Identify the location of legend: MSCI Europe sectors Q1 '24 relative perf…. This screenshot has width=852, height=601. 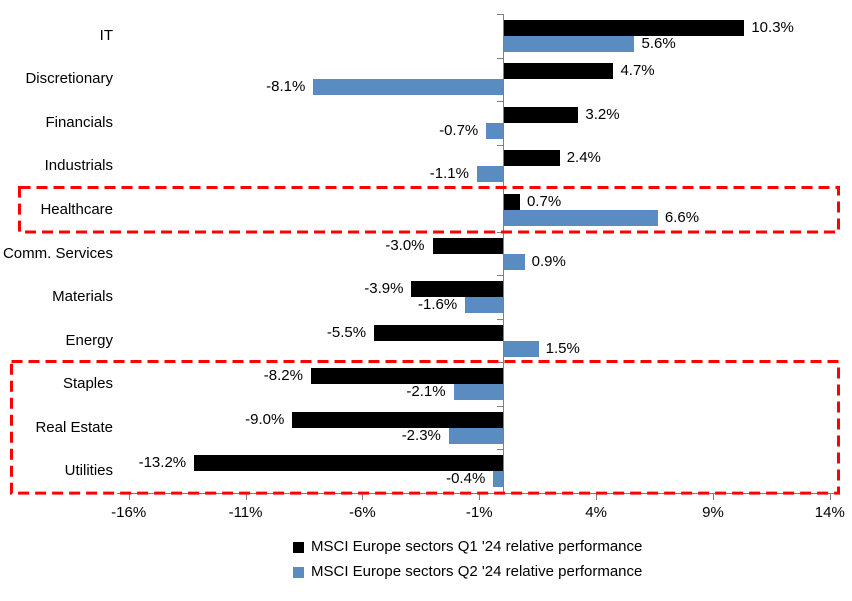
(467, 559).